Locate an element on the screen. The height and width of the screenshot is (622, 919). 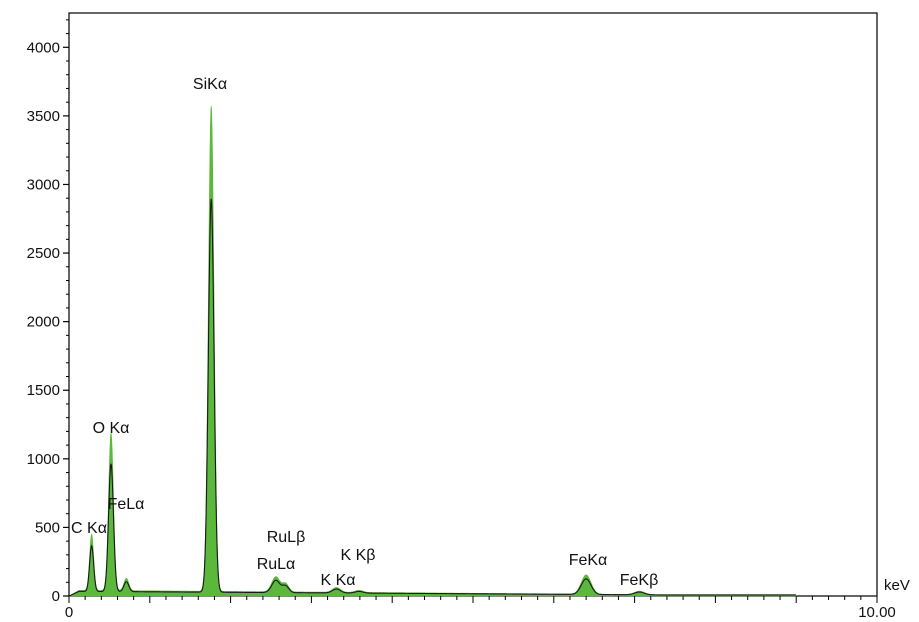
y-tick-label: 0 is located at coordinates (56, 596).